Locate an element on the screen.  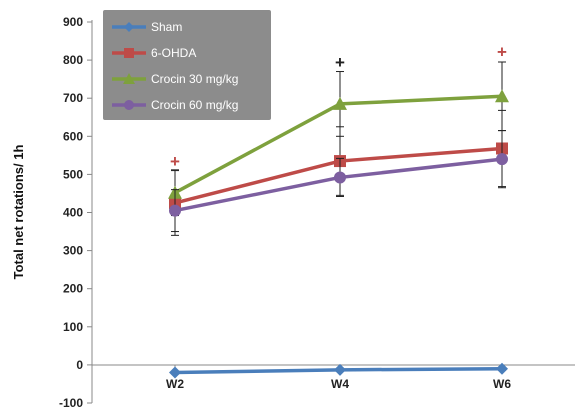
y-tick-label: 400 is located at coordinates (73, 213).